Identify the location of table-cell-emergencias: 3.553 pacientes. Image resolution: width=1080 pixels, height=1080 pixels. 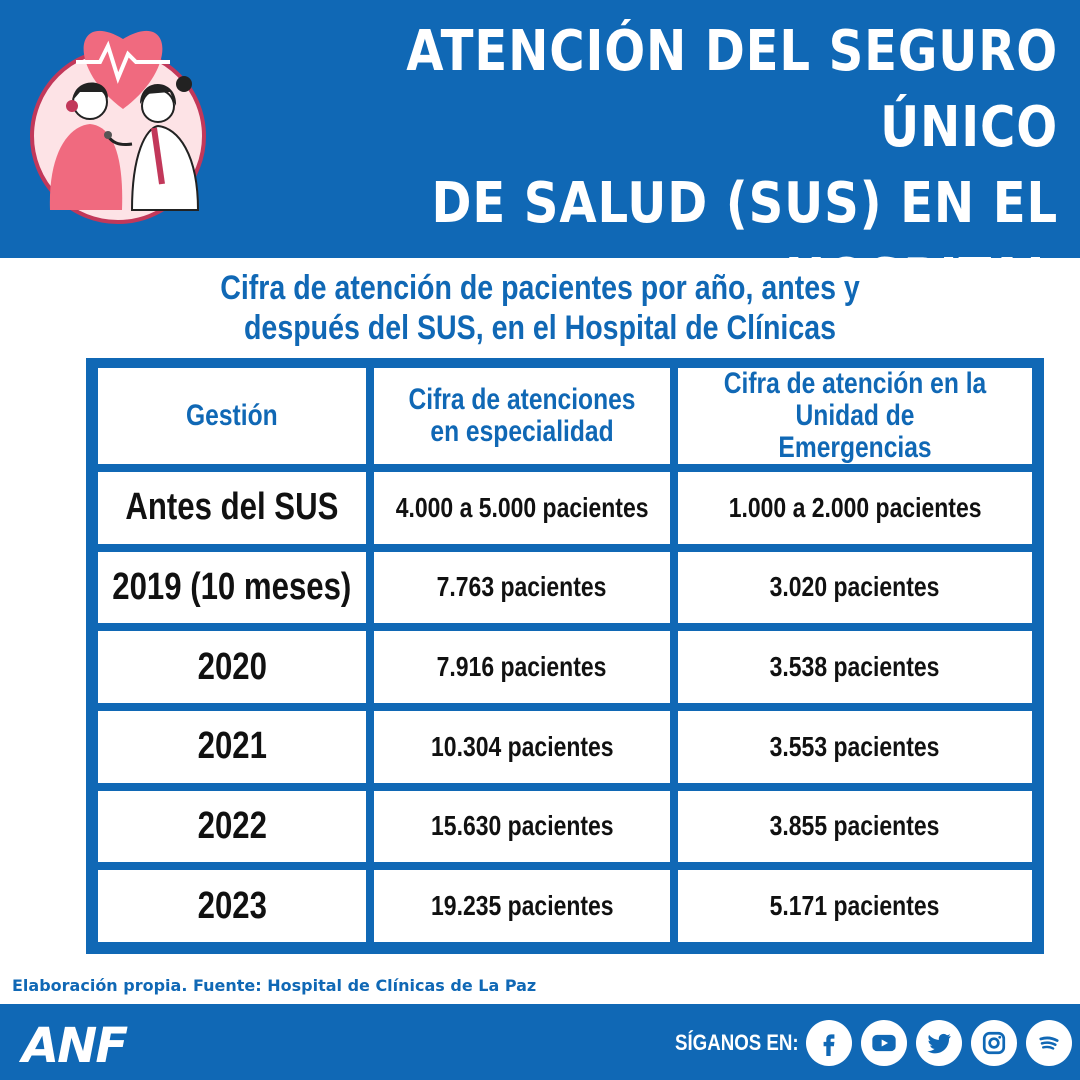
(855, 746).